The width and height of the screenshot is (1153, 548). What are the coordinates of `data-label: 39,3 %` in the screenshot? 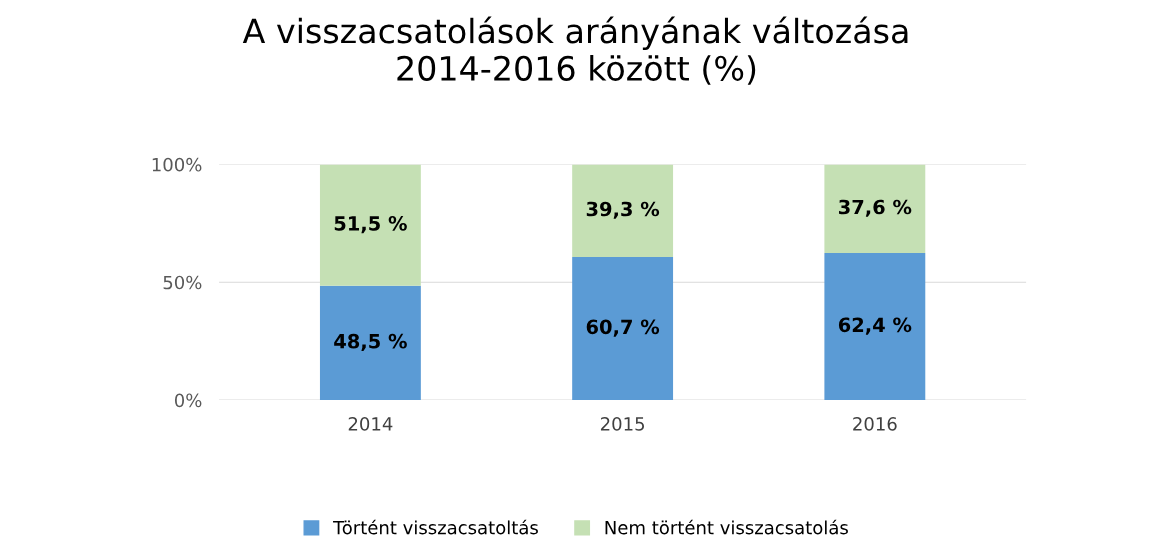 It's located at (623, 210).